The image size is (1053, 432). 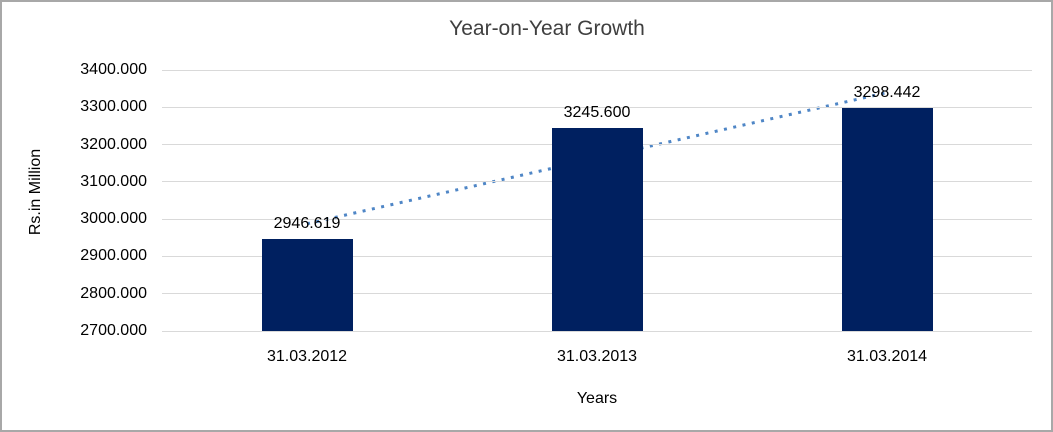 What do you see at coordinates (307, 224) in the screenshot?
I see `data-label: 2946.619` at bounding box center [307, 224].